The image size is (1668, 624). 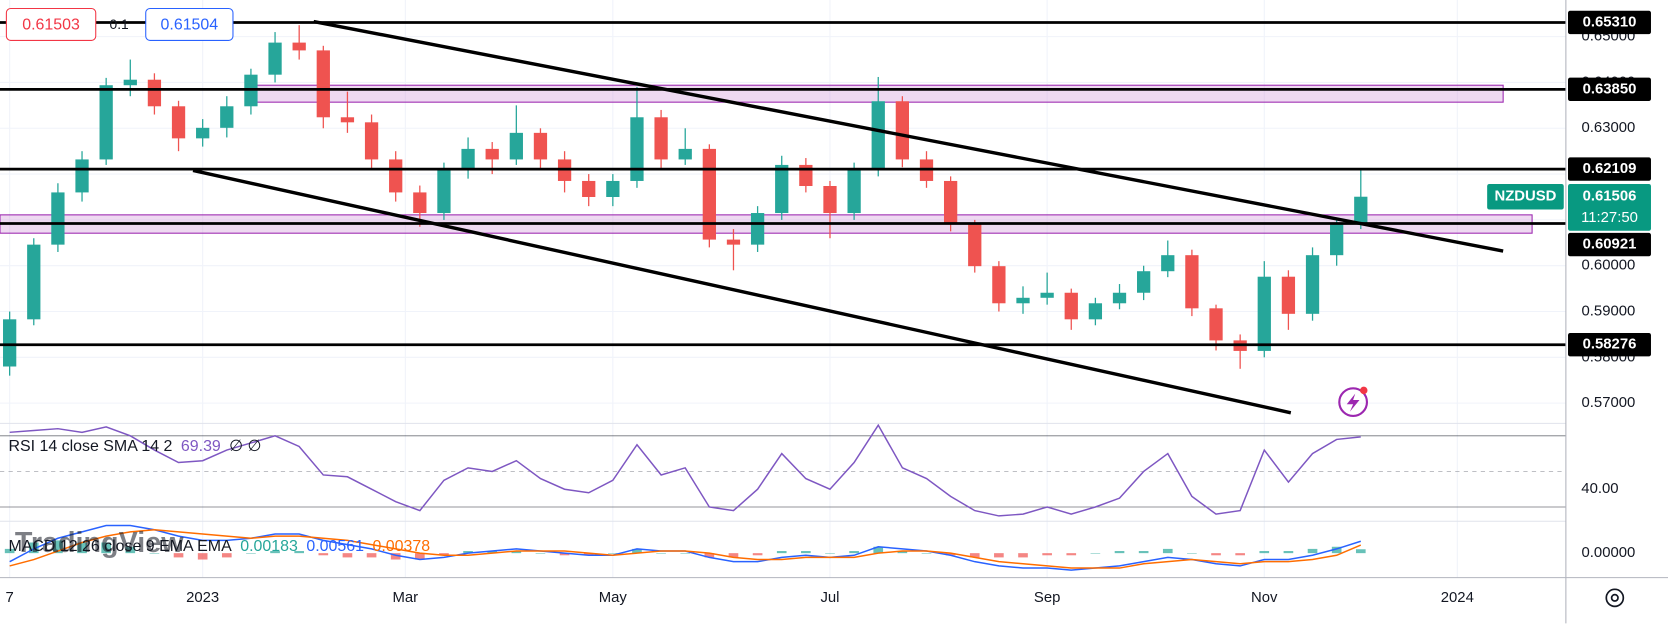 What do you see at coordinates (1609, 218) in the screenshot?
I see `countdown-label: 11:27:50` at bounding box center [1609, 218].